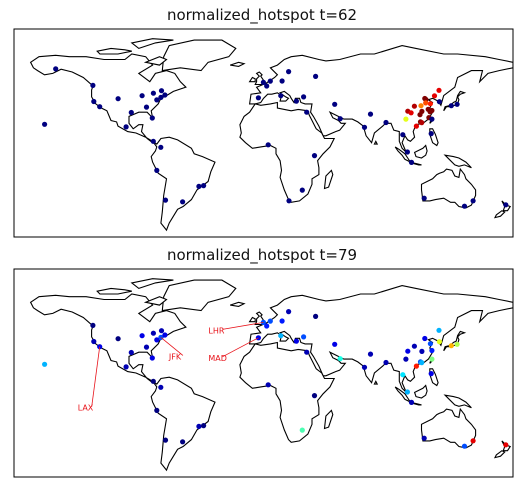 Image resolution: width=524 pixels, height=489 pixels. I want to click on airport-callouts: LHR MAD JFK LAX, so click(171, 367).